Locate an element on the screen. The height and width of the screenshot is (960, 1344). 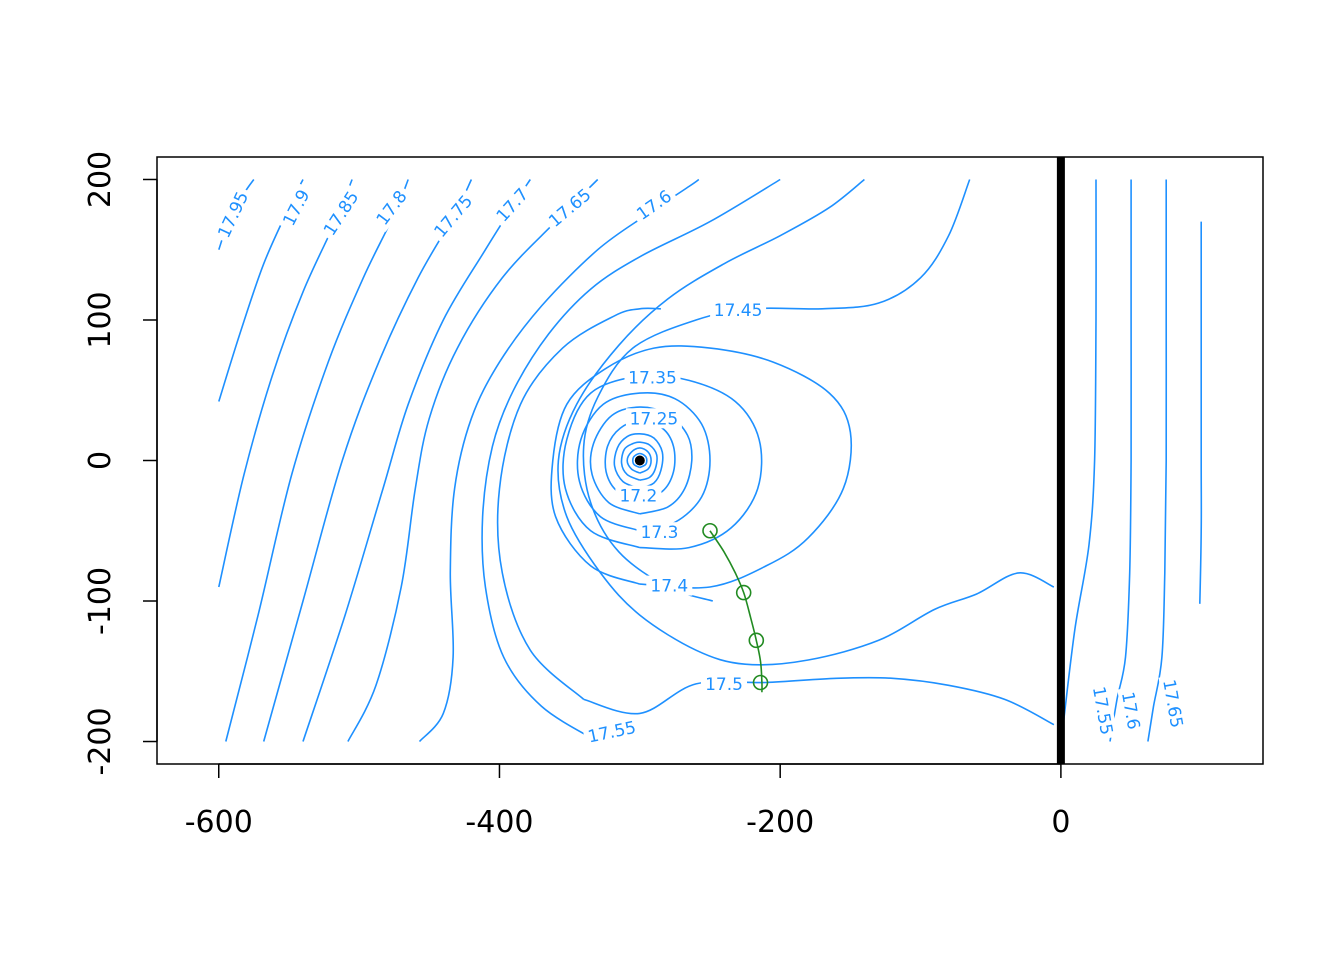
path-line is located at coordinates (736, 612).